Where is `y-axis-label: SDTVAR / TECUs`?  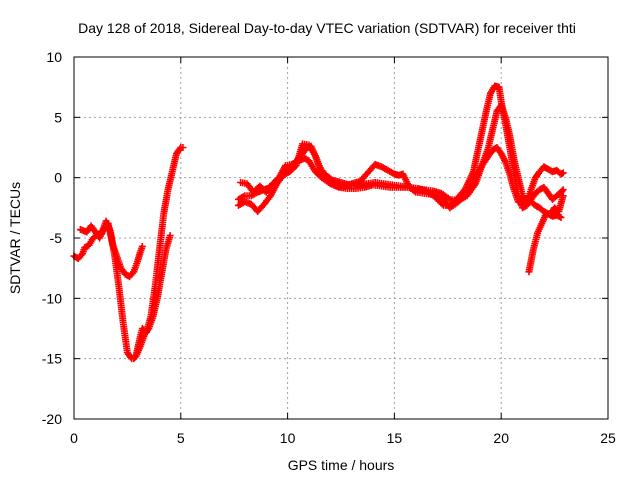 y-axis-label: SDTVAR / TECUs is located at coordinates (15, 238).